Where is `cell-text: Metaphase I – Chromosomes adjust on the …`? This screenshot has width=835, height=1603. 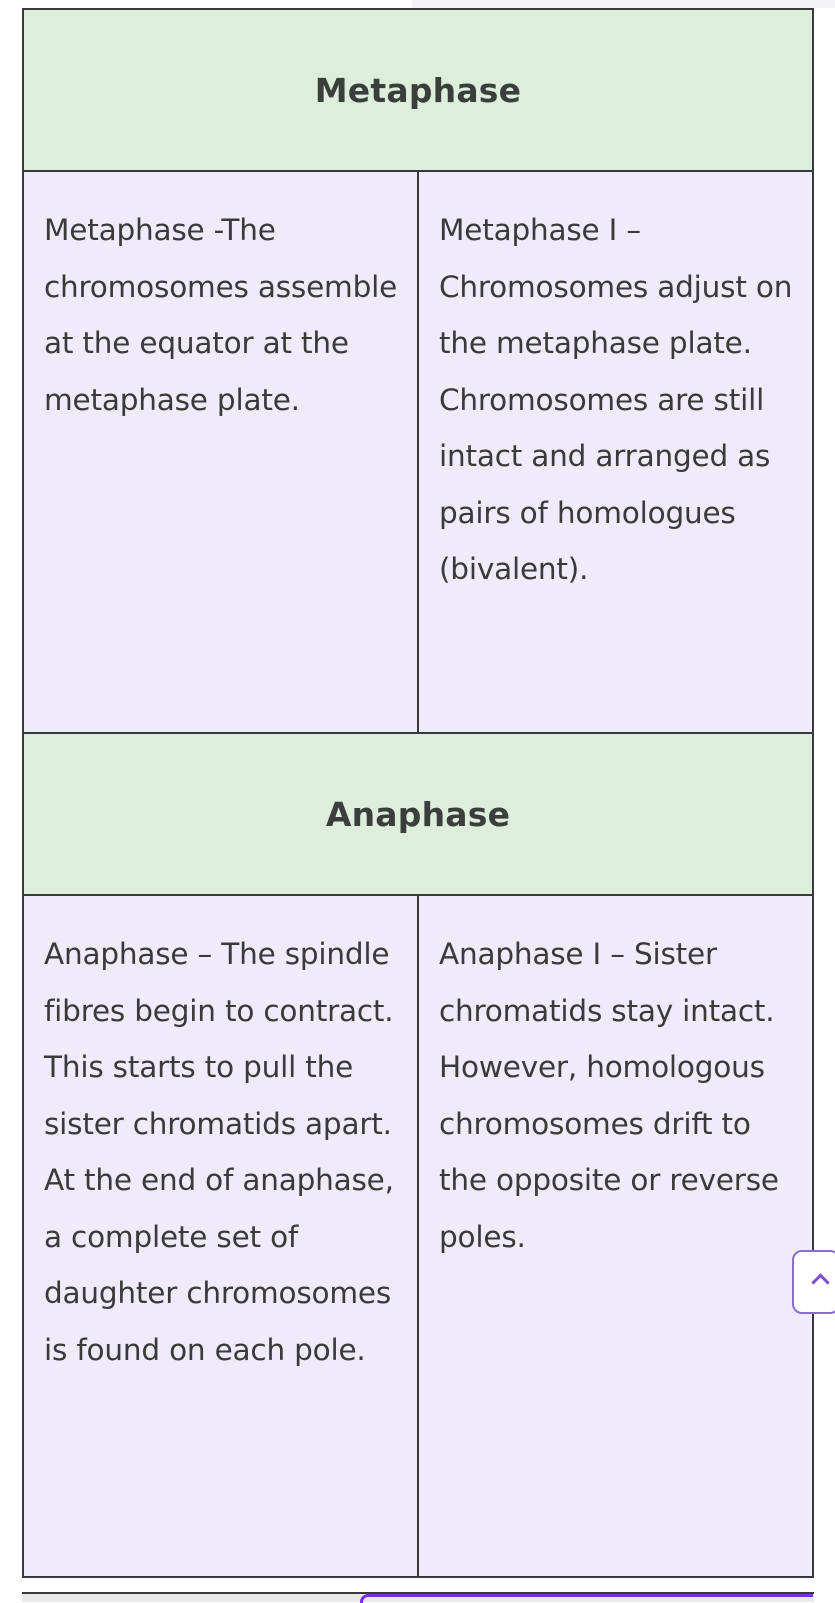 cell-text: Metaphase I – Chromosomes adjust on the … is located at coordinates (616, 399).